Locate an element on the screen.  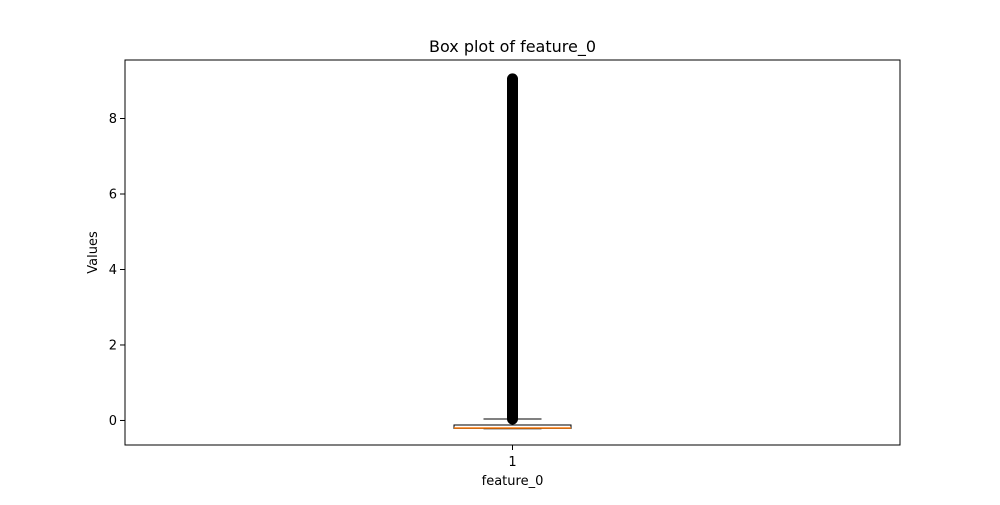
box-group is located at coordinates (512, 251).